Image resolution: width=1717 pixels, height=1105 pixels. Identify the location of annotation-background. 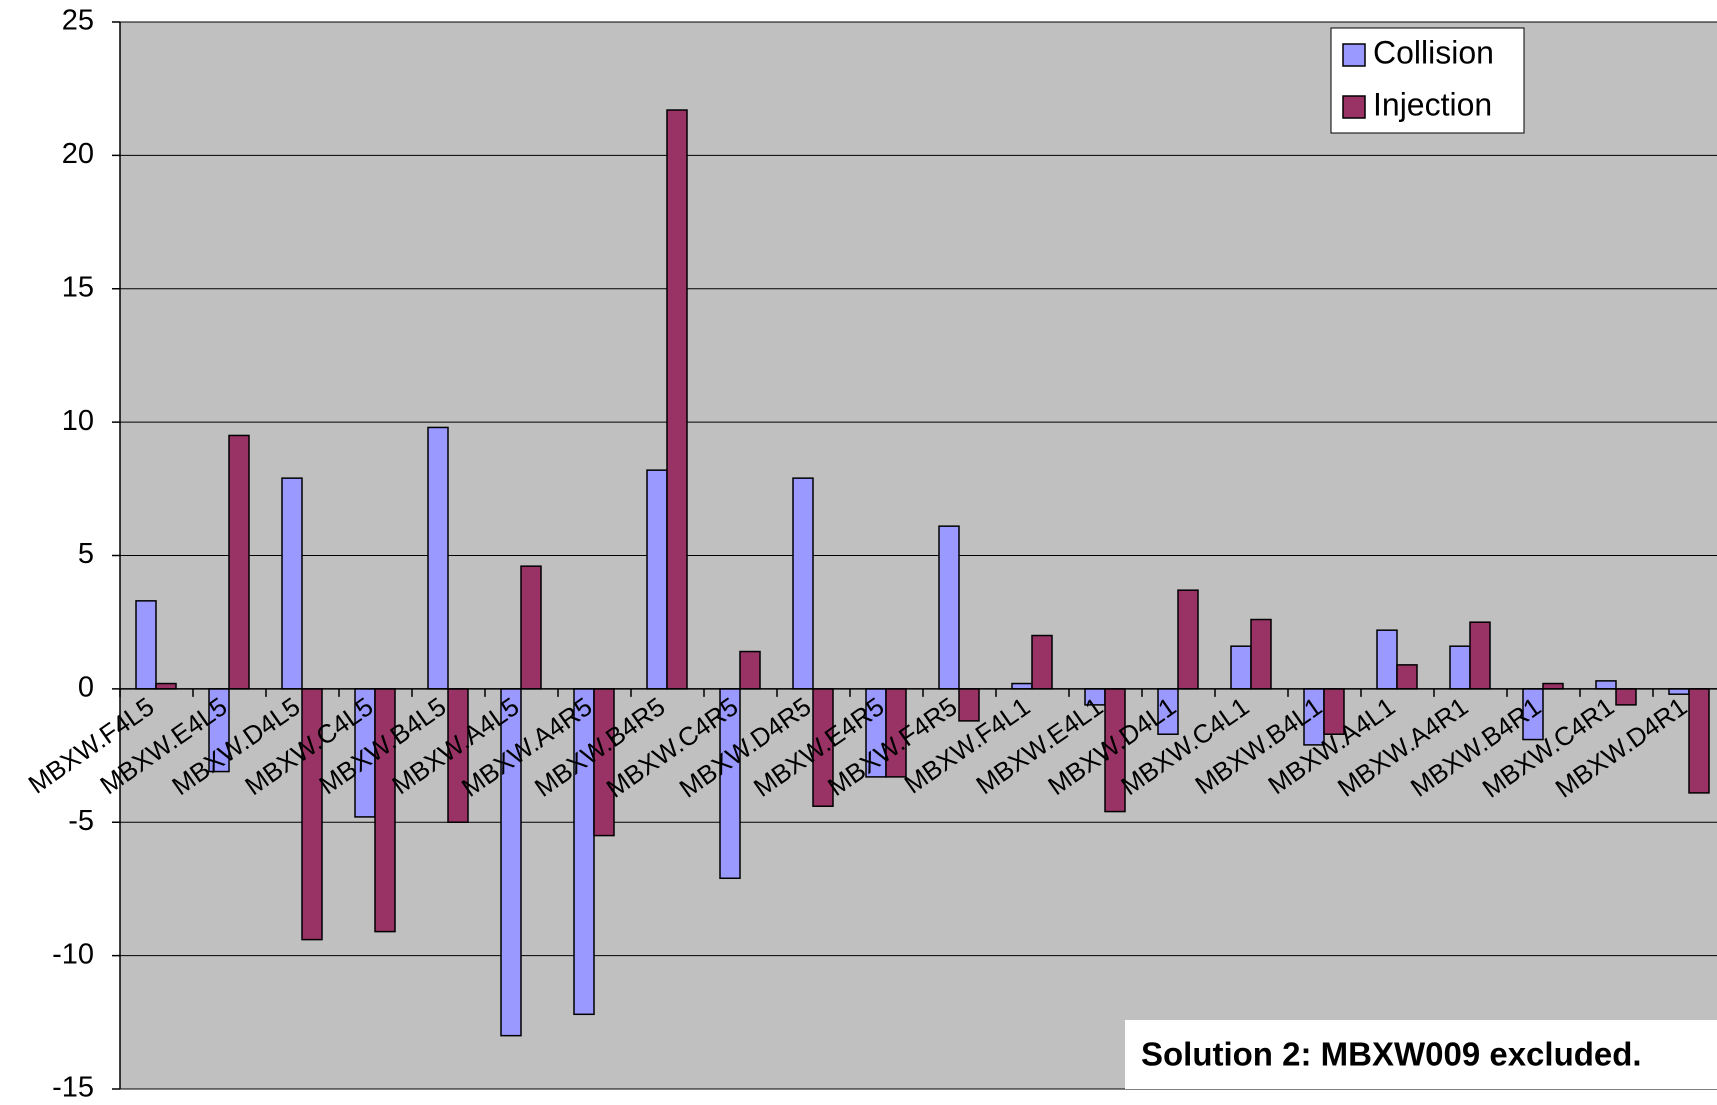
(1421, 1054).